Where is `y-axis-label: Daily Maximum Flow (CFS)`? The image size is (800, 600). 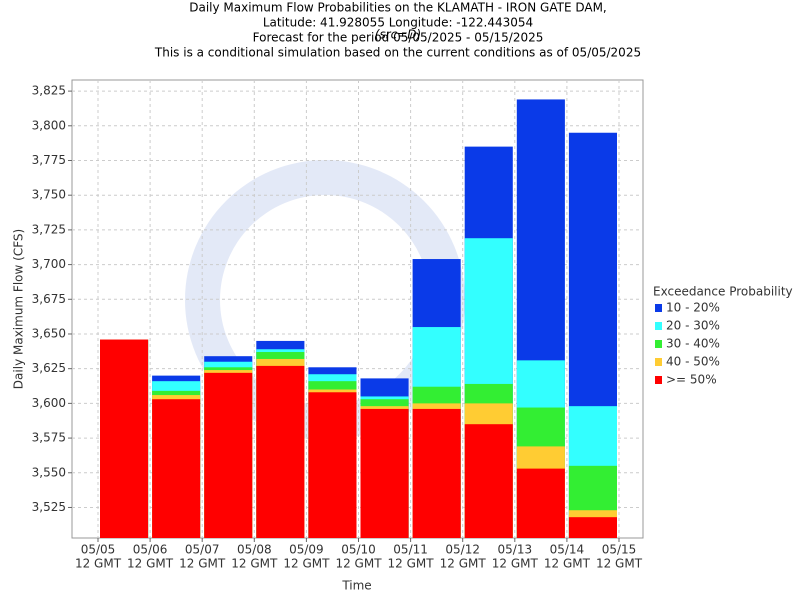
y-axis-label: Daily Maximum Flow (CFS) is located at coordinates (19, 309).